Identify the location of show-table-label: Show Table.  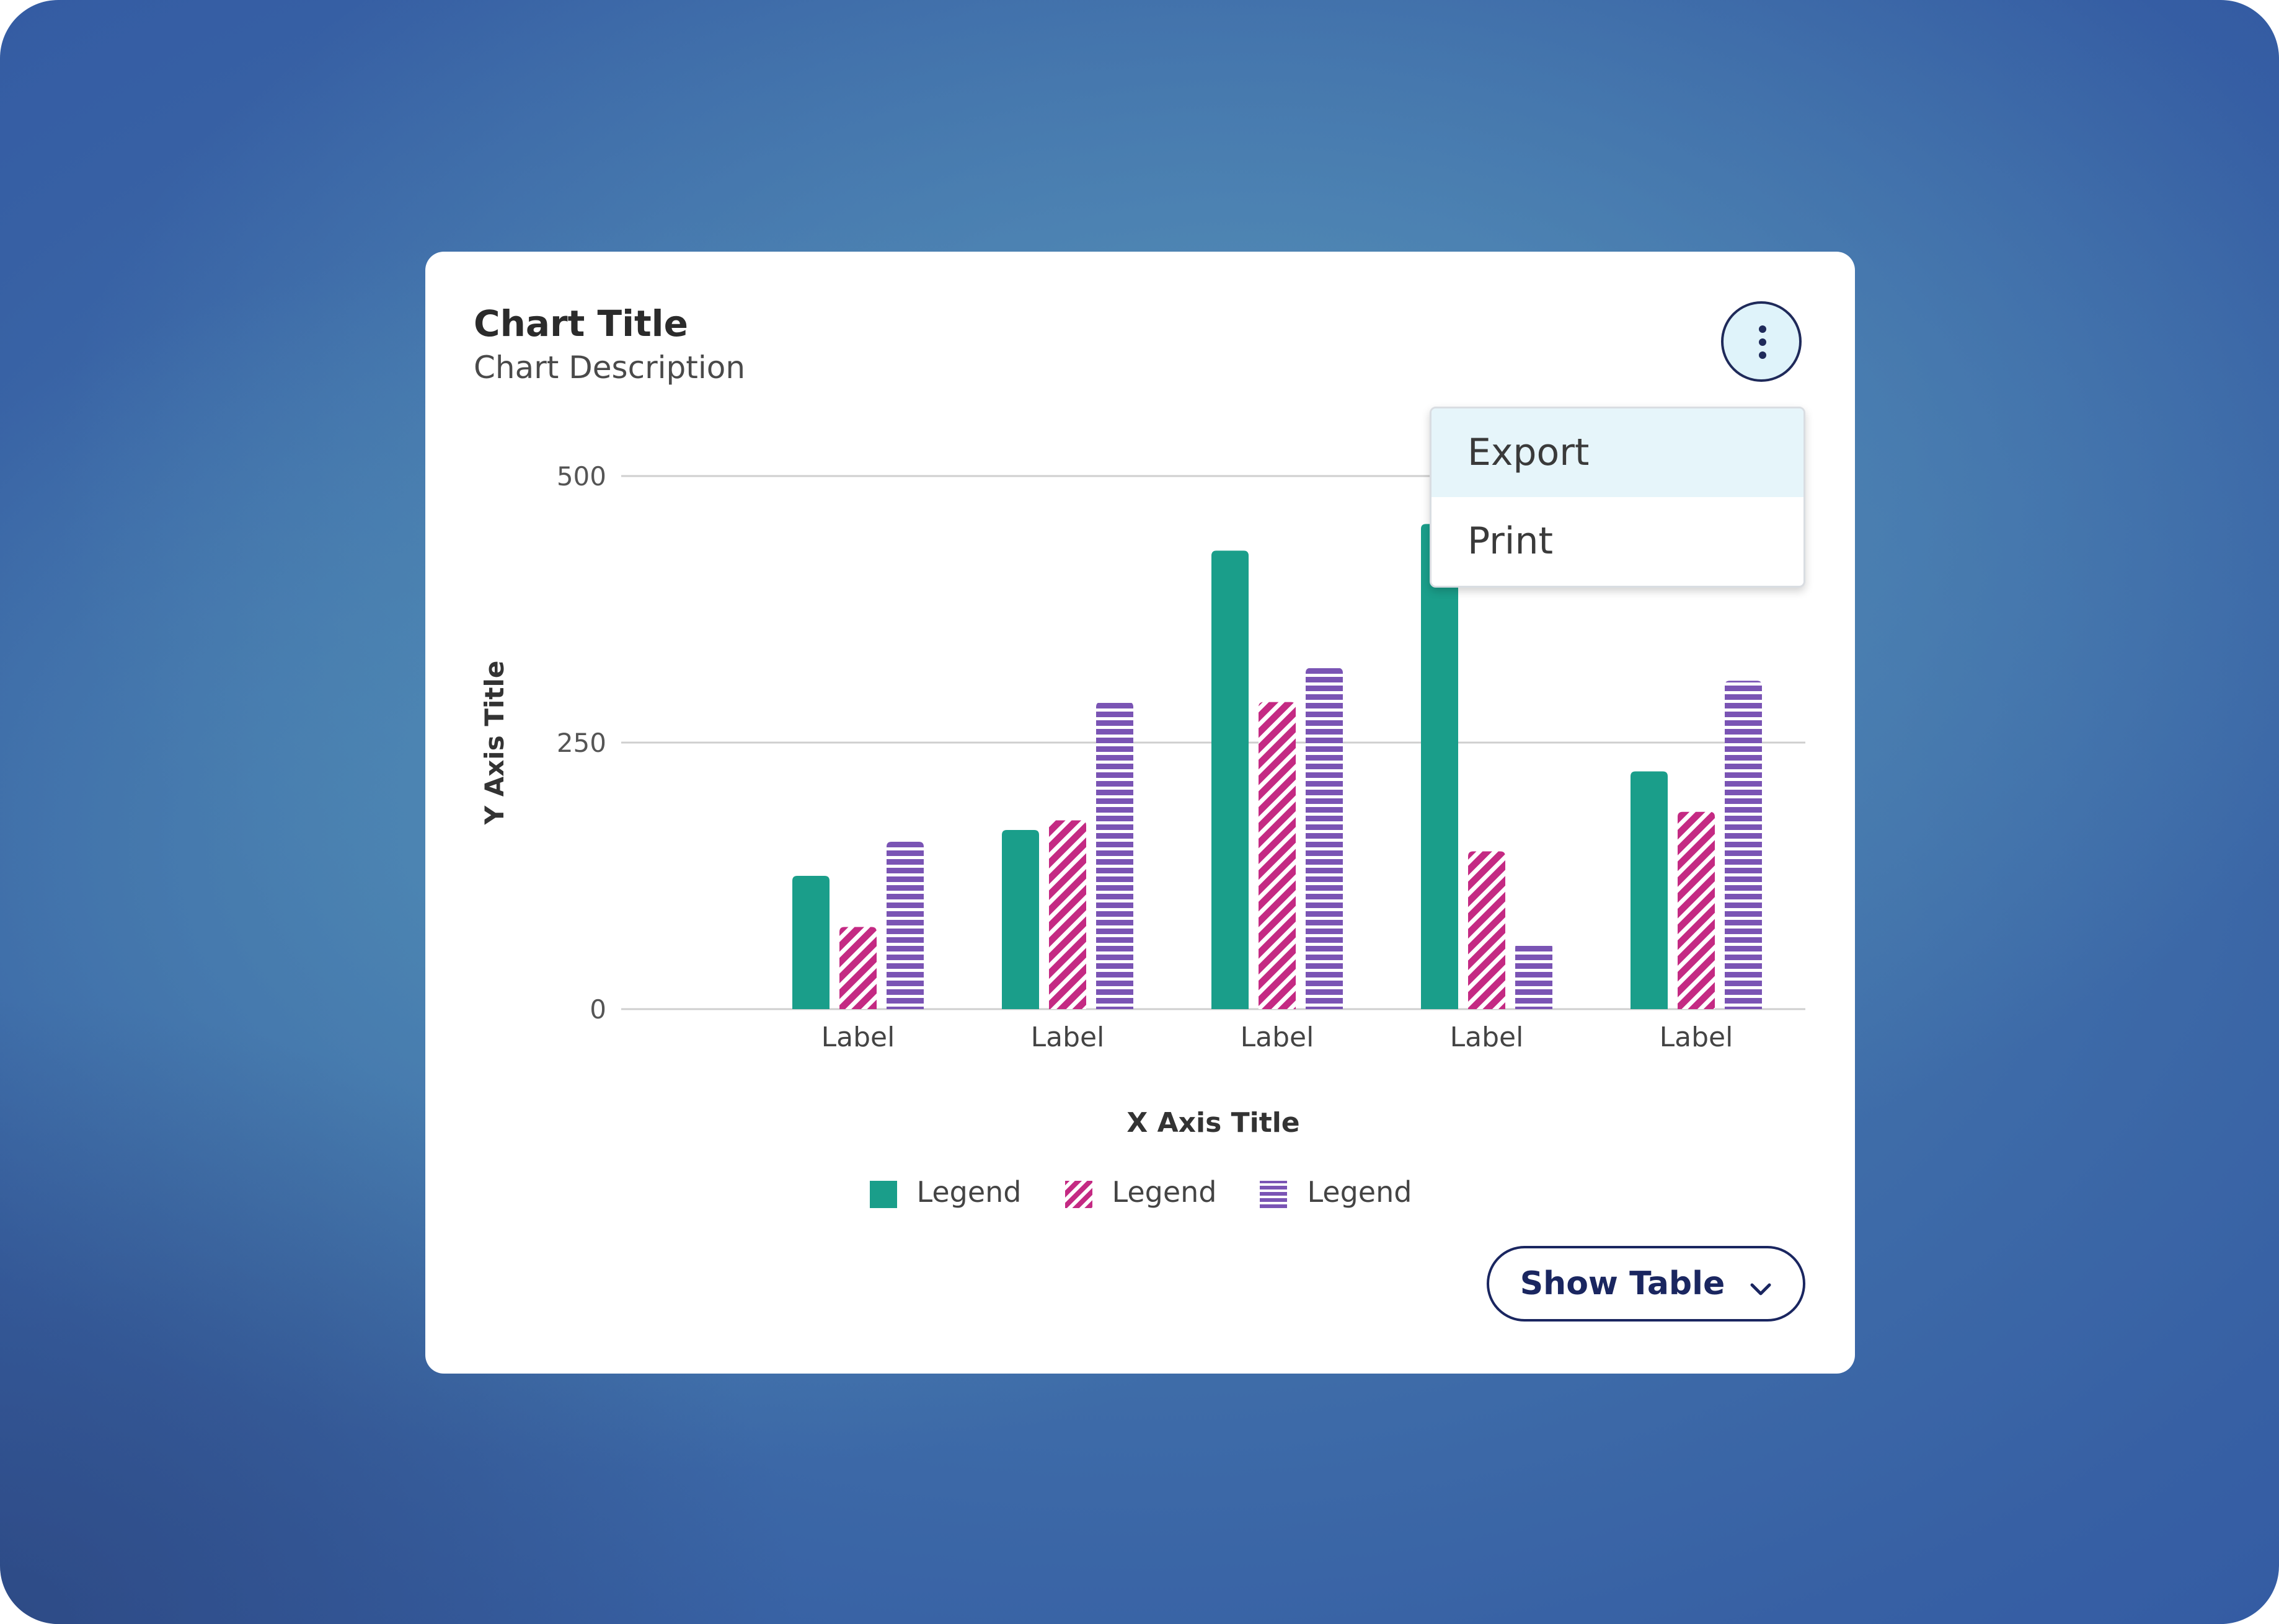
(1622, 1283).